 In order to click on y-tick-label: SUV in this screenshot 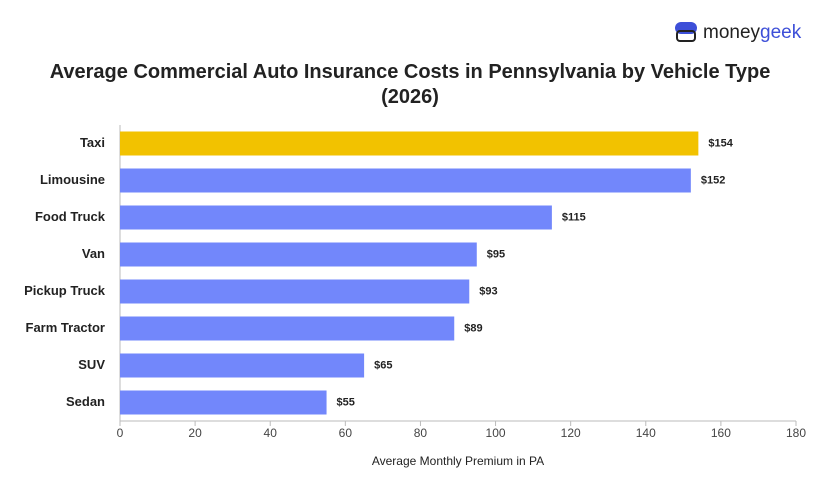, I will do `click(91, 364)`.